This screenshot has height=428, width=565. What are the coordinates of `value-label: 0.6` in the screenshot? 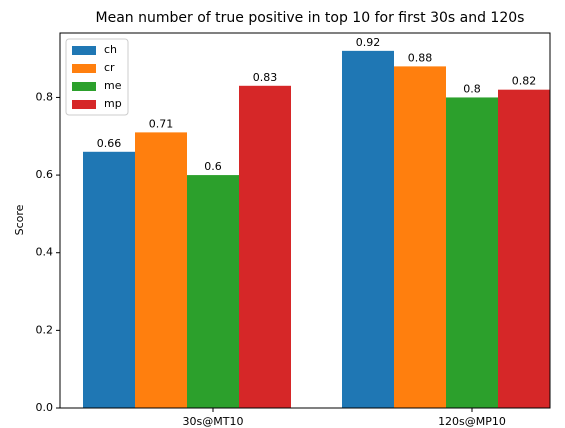 It's located at (213, 166).